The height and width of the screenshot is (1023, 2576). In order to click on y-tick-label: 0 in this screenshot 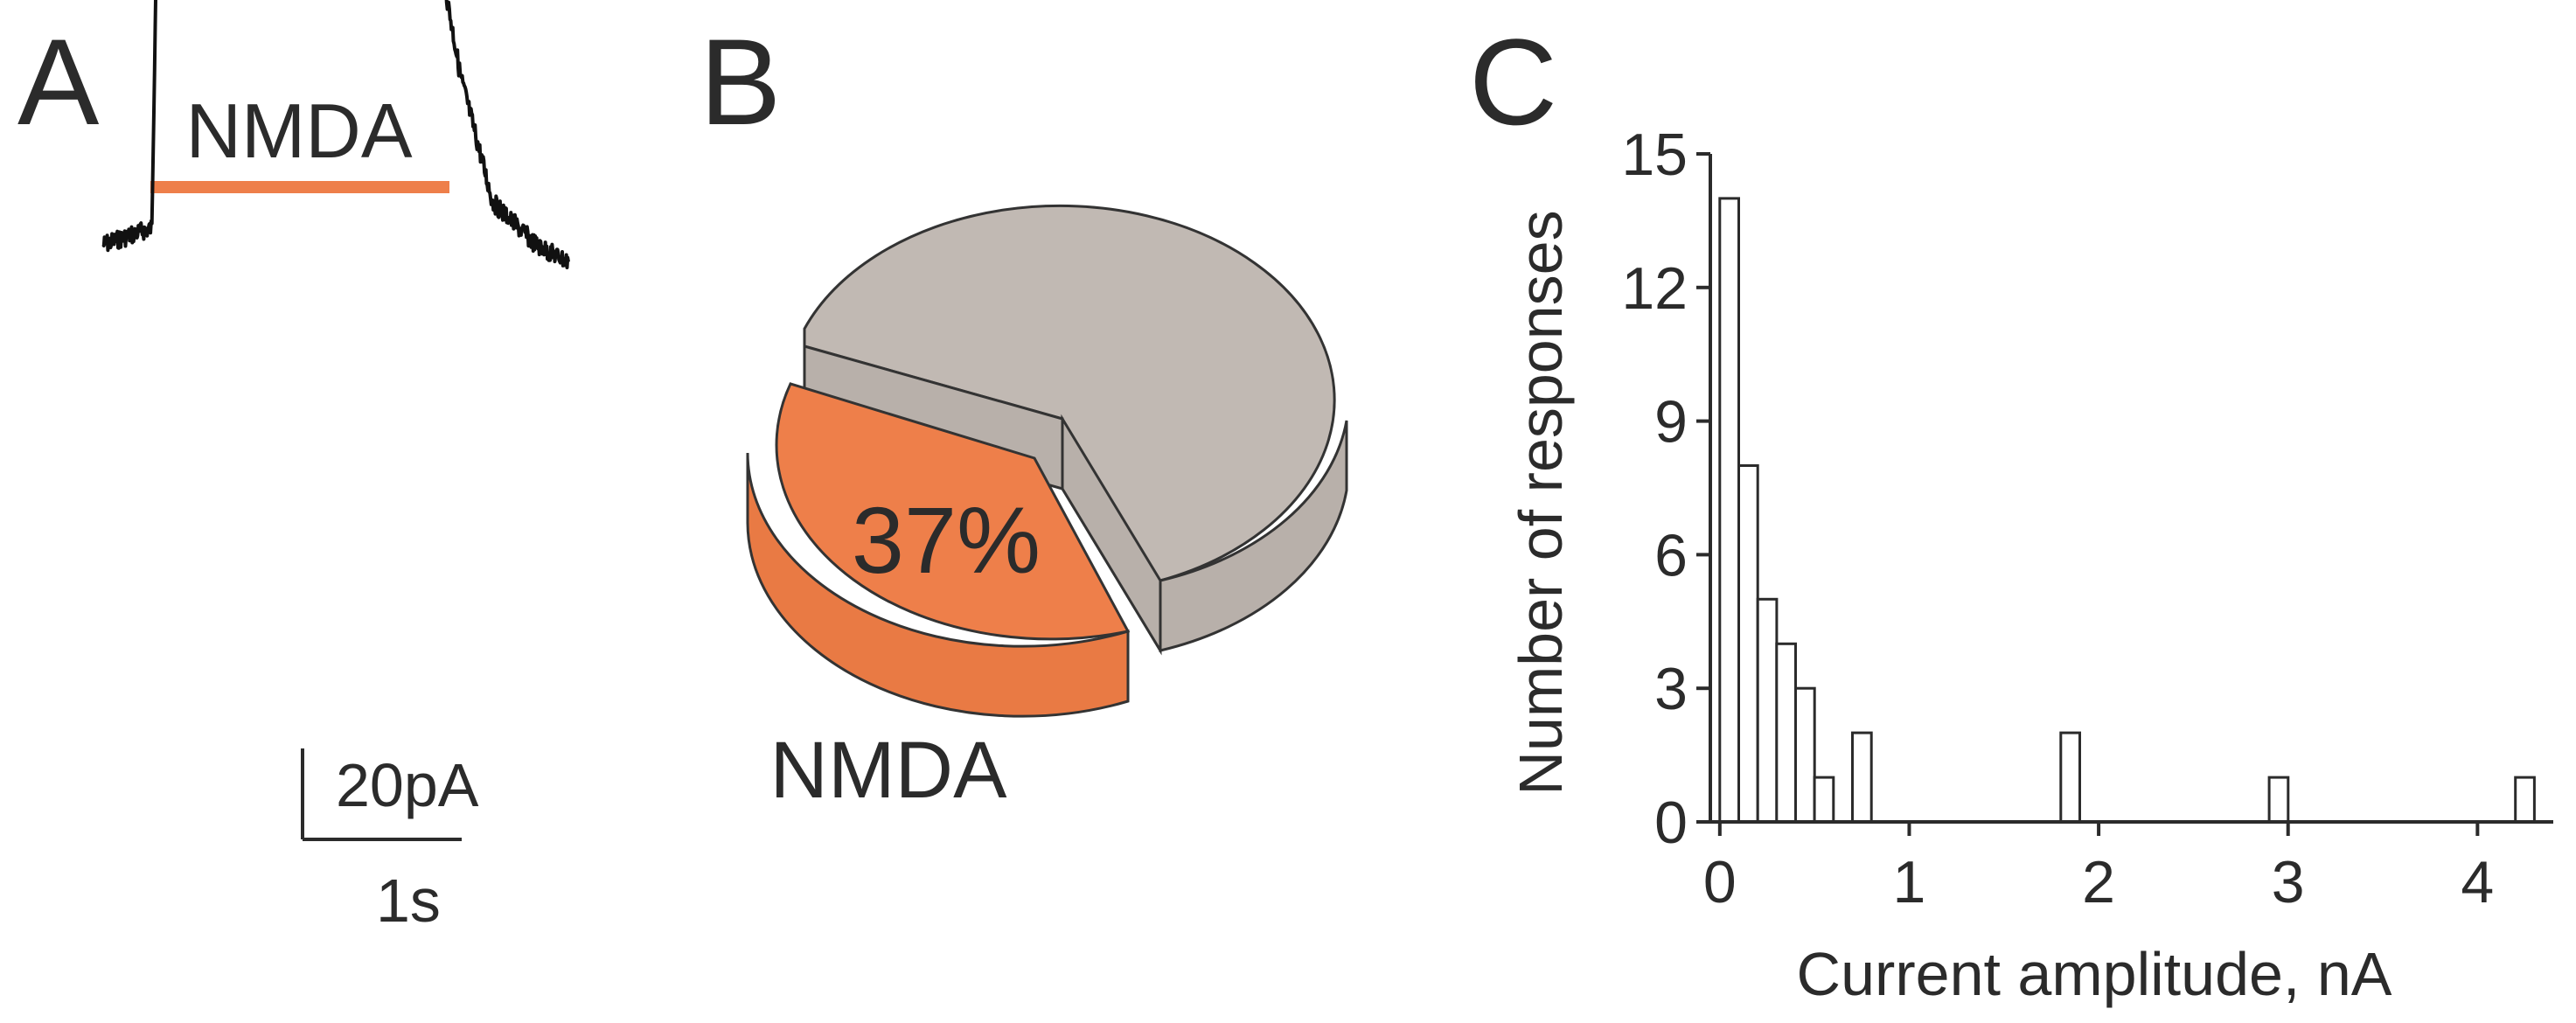, I will do `click(1671, 823)`.